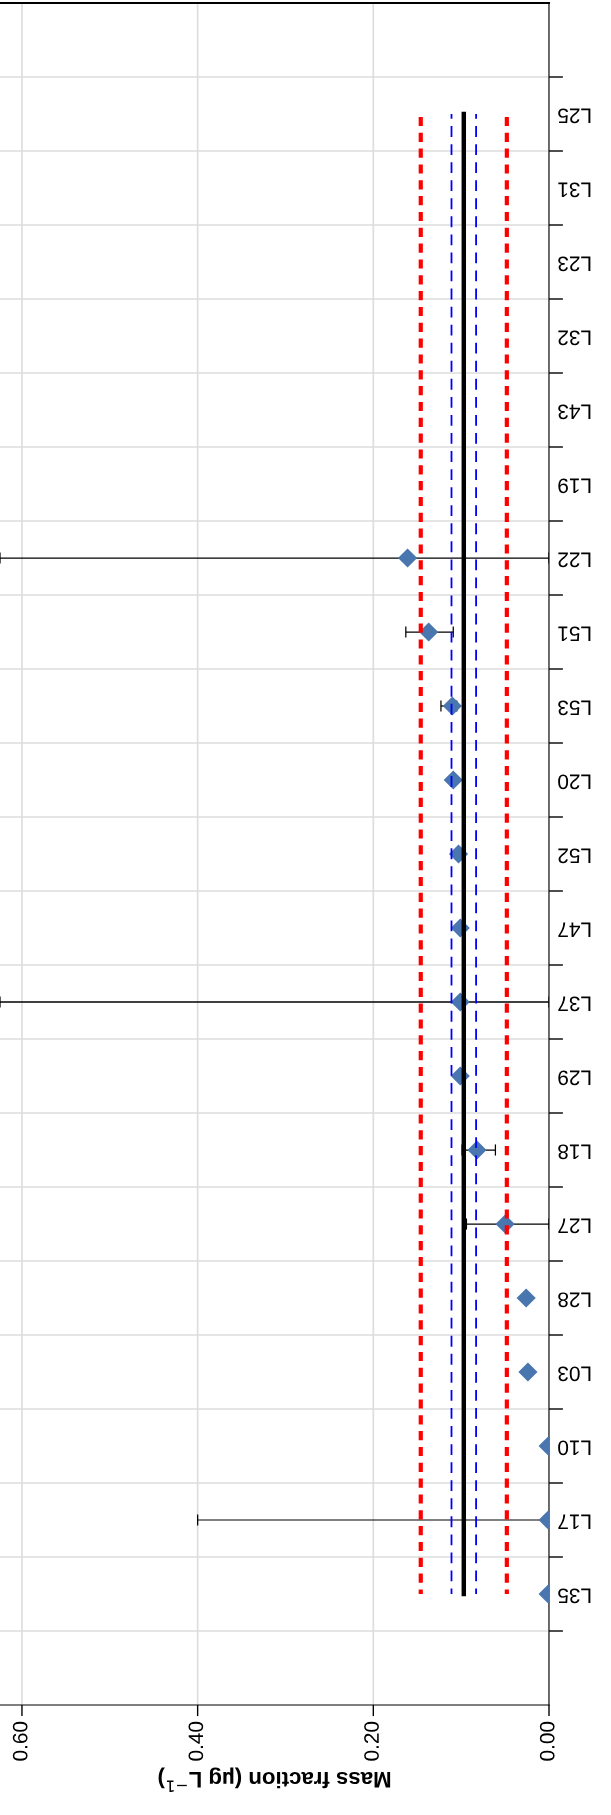 The image size is (611, 1815). Describe the element at coordinates (574, 1596) in the screenshot. I see `y-tick-label: L35` at that location.